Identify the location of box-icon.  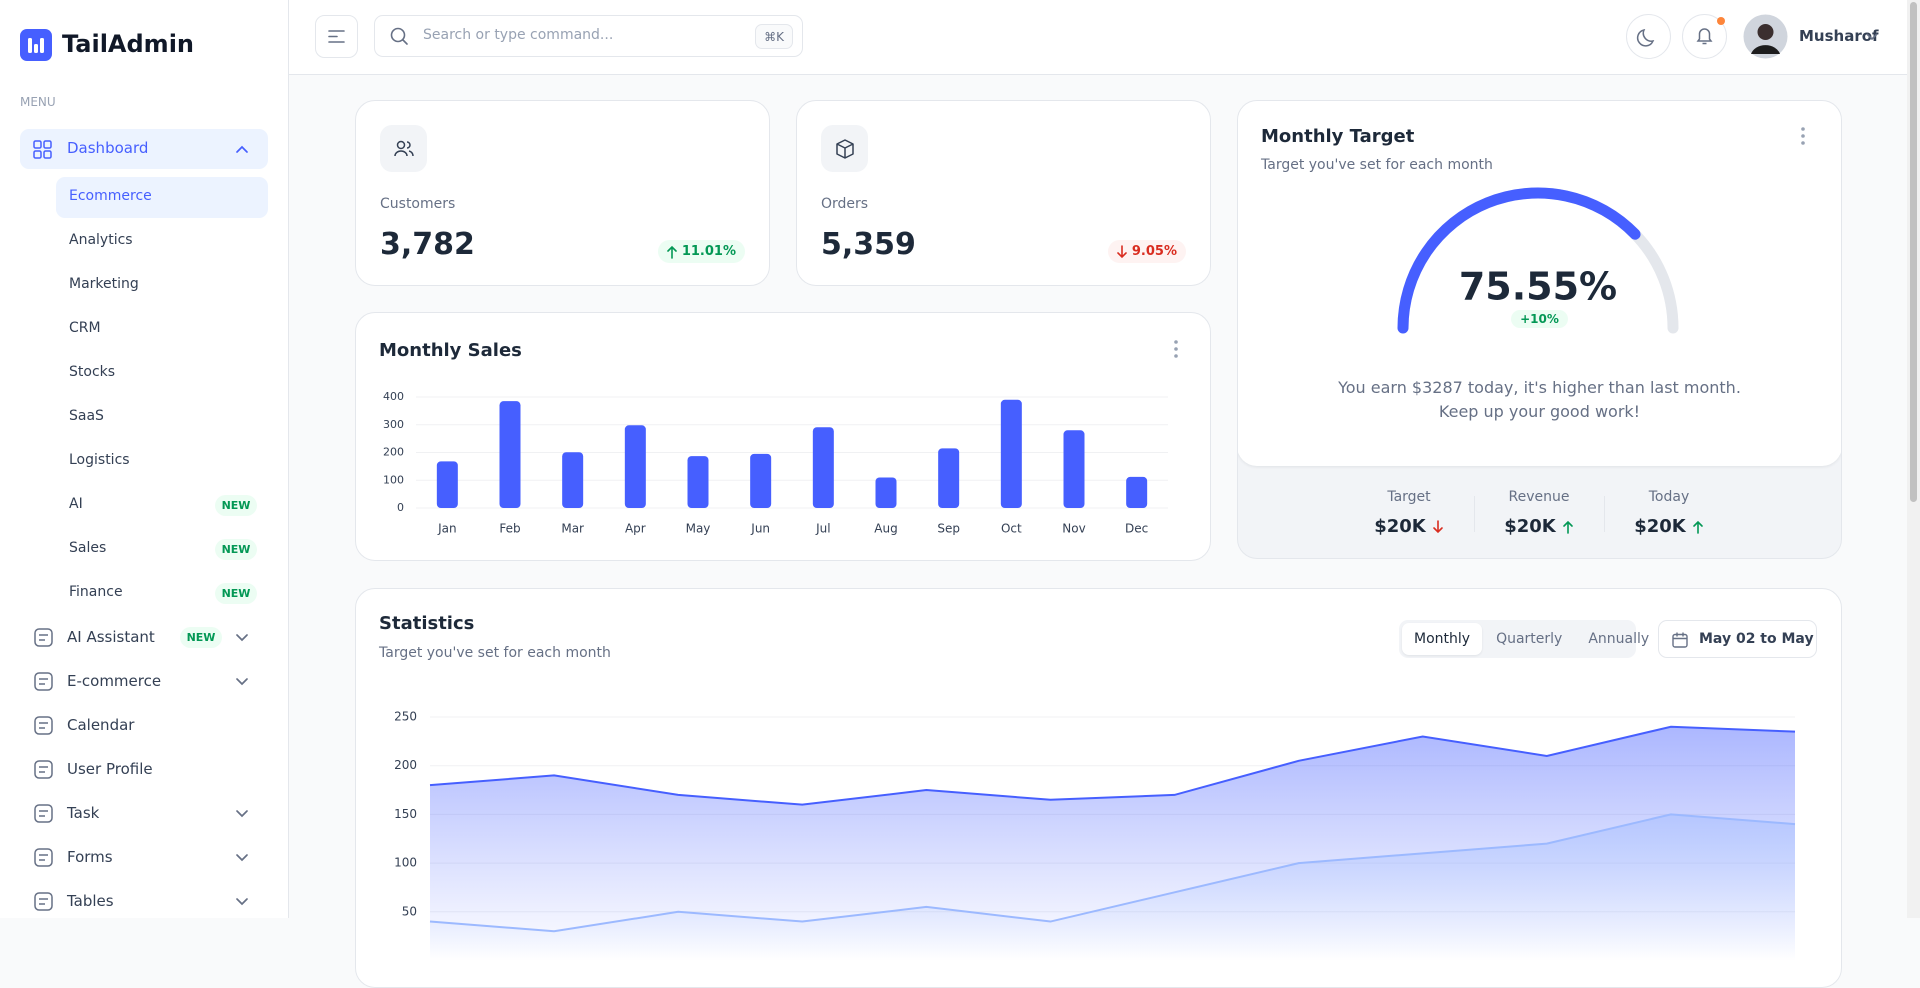
(845, 149).